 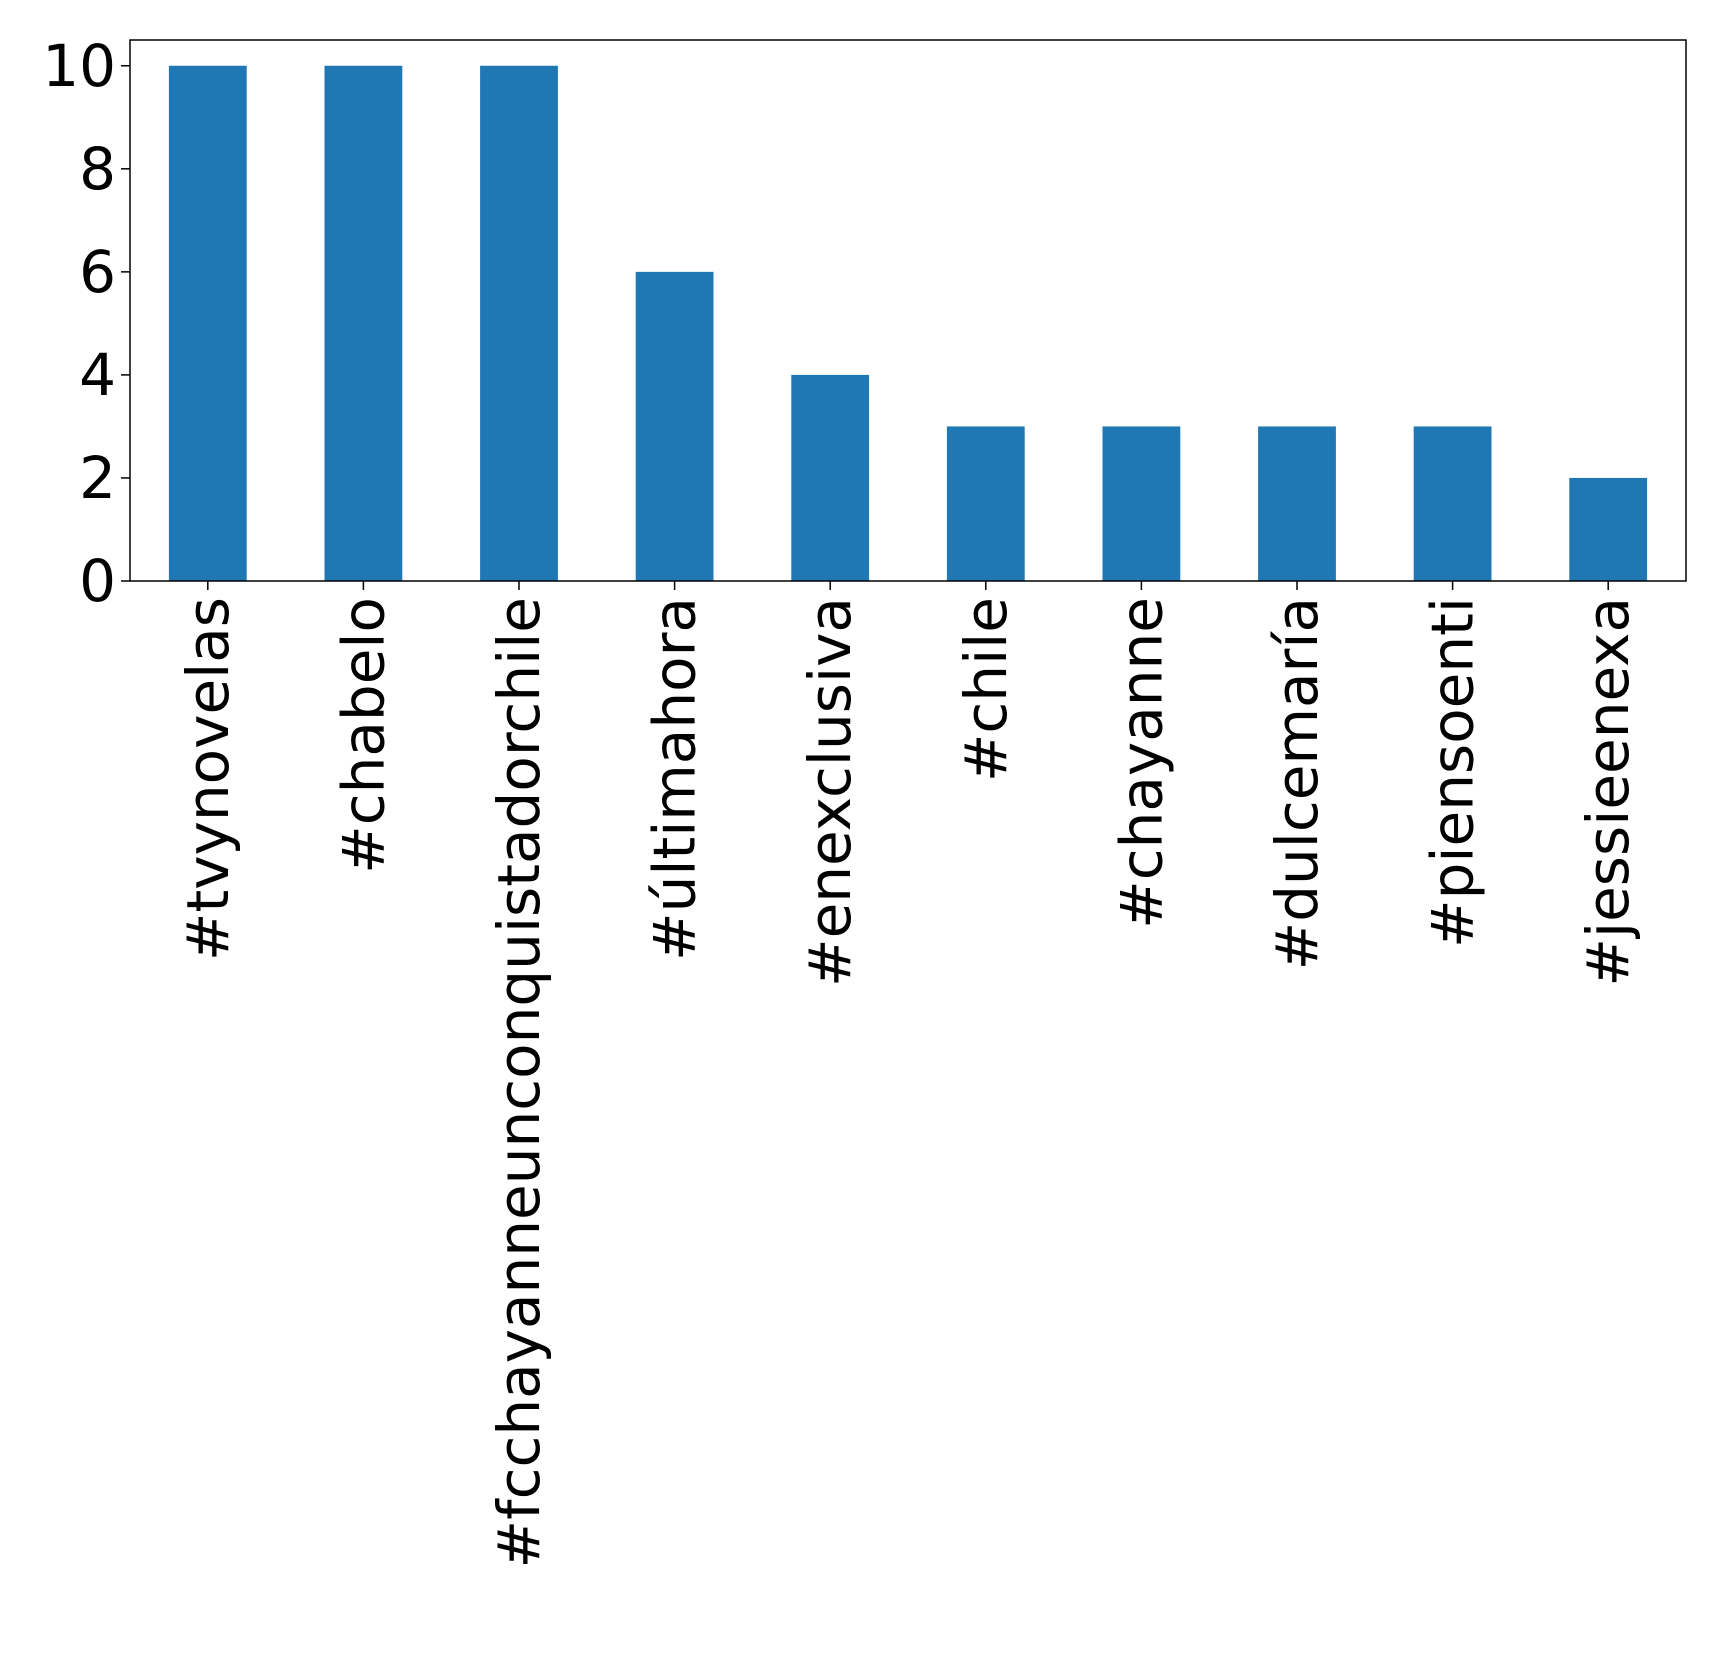 What do you see at coordinates (79, 66) in the screenshot?
I see `y-tick-label-5: 10` at bounding box center [79, 66].